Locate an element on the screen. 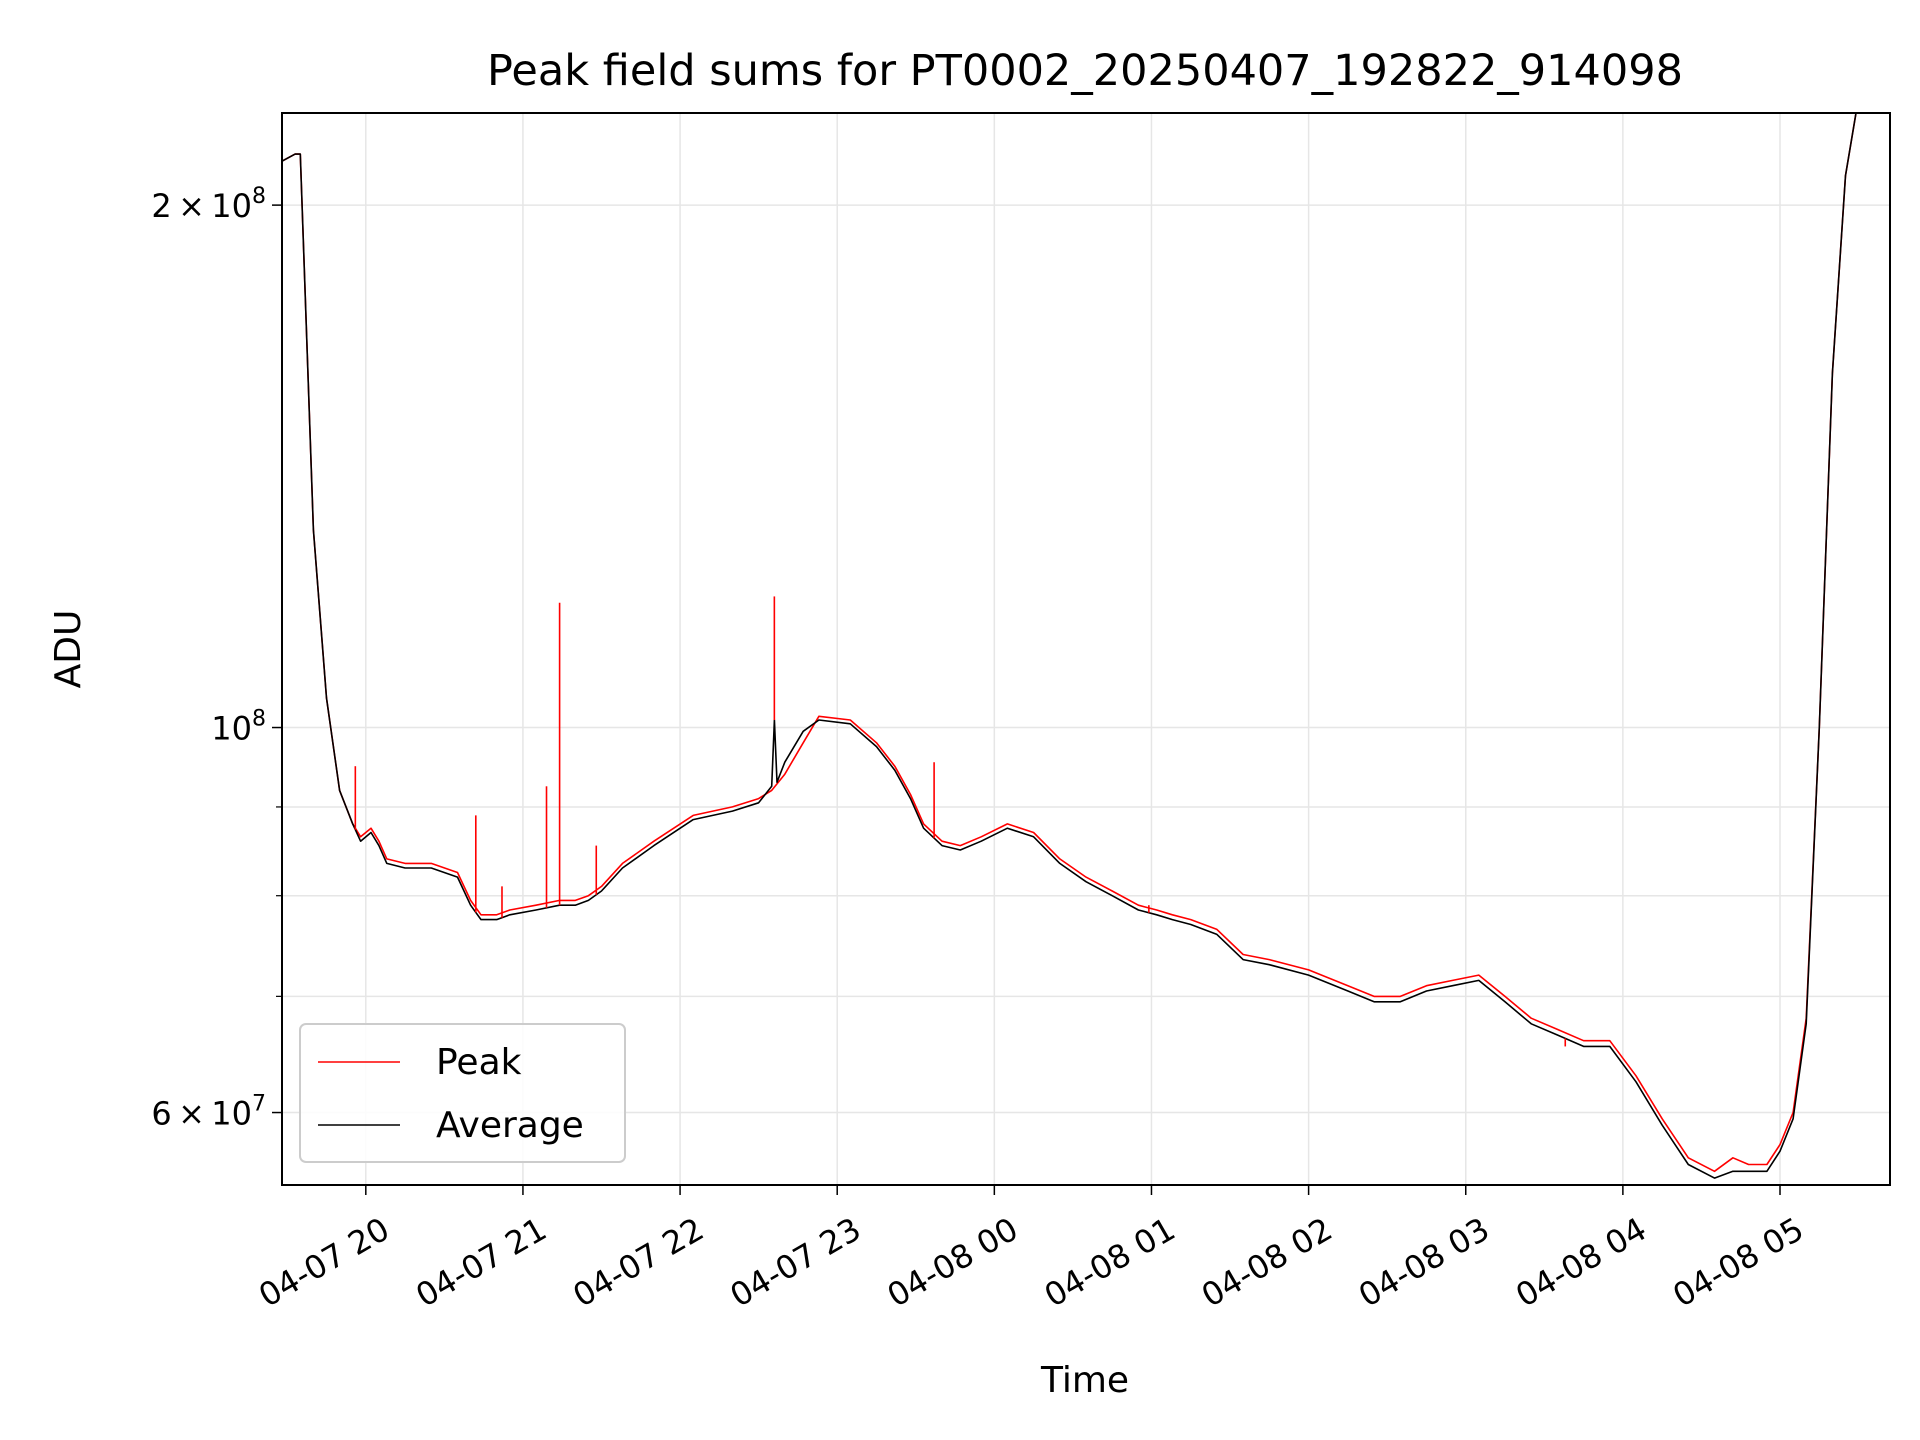  y-axis-label: ADU is located at coordinates (68, 649).